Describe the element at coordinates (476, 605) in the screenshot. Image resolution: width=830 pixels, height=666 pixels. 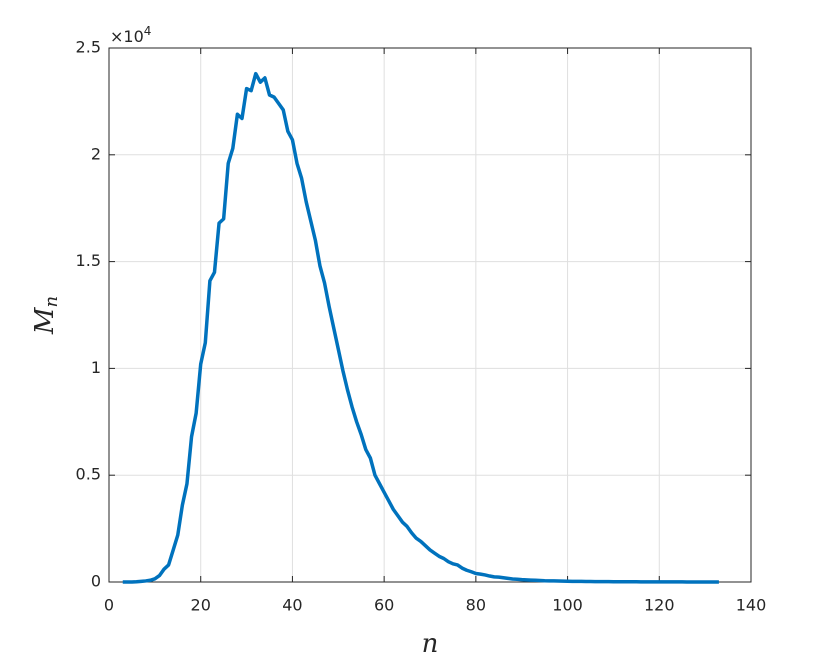
I see `x-tick-label: 80` at that location.